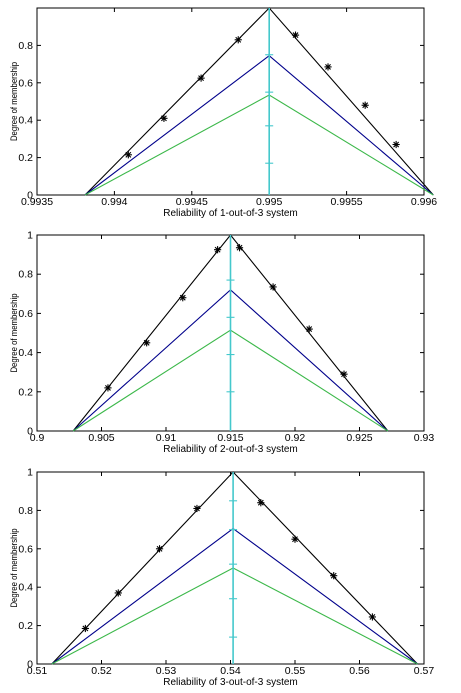 Image resolution: width=461 pixels, height=693 pixels. What do you see at coordinates (230, 449) in the screenshot?
I see `x-axis-label: Reliability of 2-out-of-3 system` at bounding box center [230, 449].